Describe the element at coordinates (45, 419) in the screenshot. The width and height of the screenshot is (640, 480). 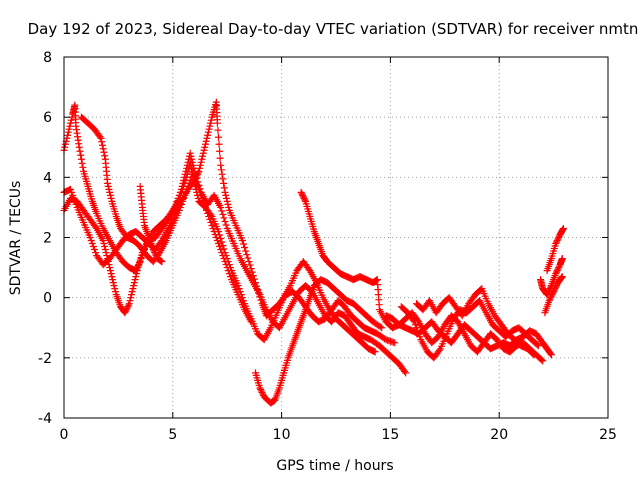
I see `y-tick-label: -4` at that location.